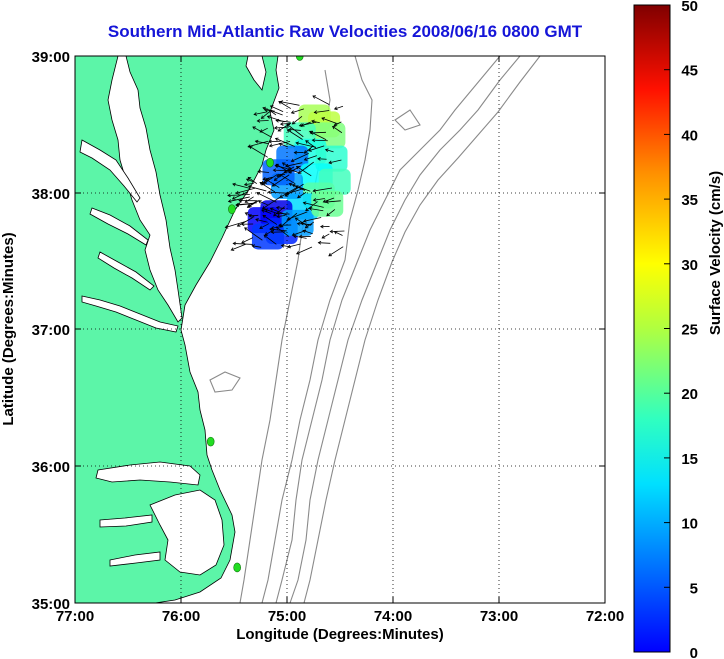  I want to click on colorbar-tick-marks, so click(667, 328).